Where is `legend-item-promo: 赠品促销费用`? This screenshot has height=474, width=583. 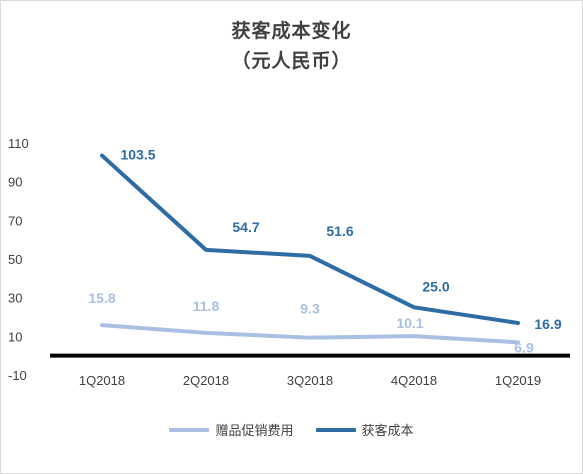 legend-item-promo: 赠品促销费用 is located at coordinates (231, 429).